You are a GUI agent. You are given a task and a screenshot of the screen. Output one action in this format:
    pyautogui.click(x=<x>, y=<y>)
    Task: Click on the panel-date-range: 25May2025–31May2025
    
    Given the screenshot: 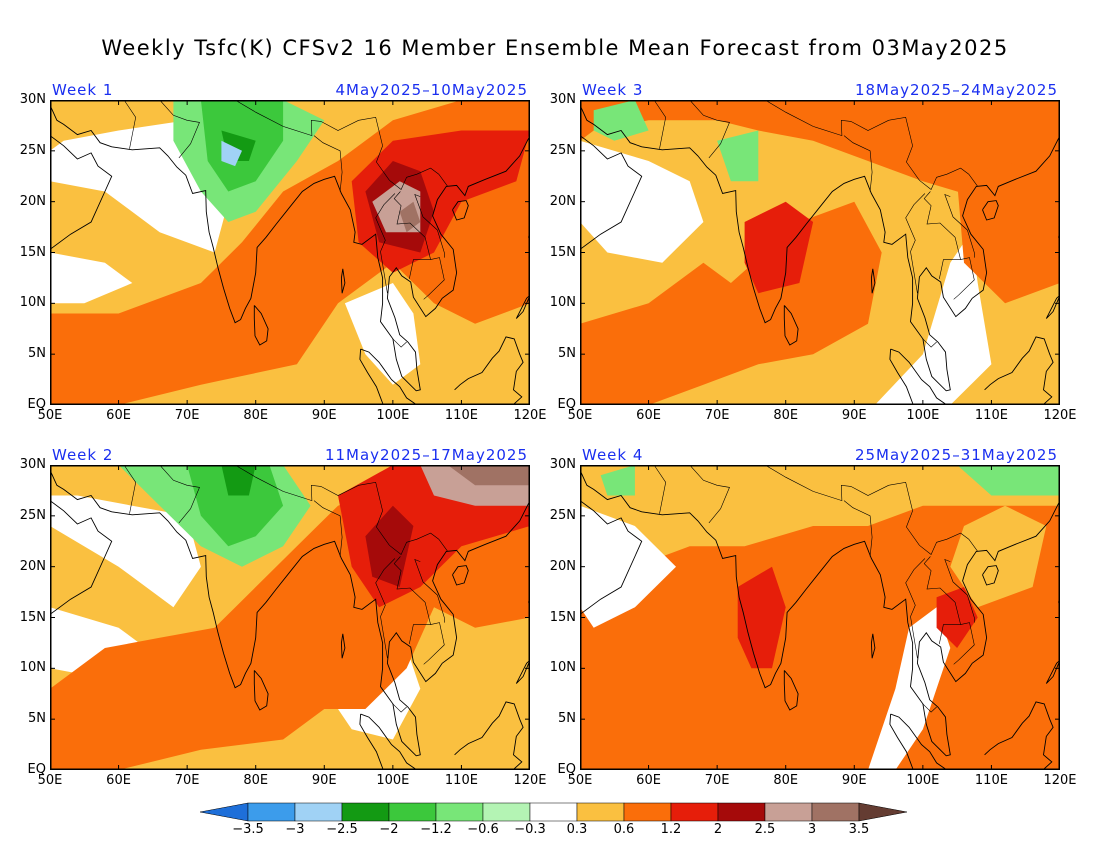 What is the action you would take?
    pyautogui.click(x=956, y=455)
    